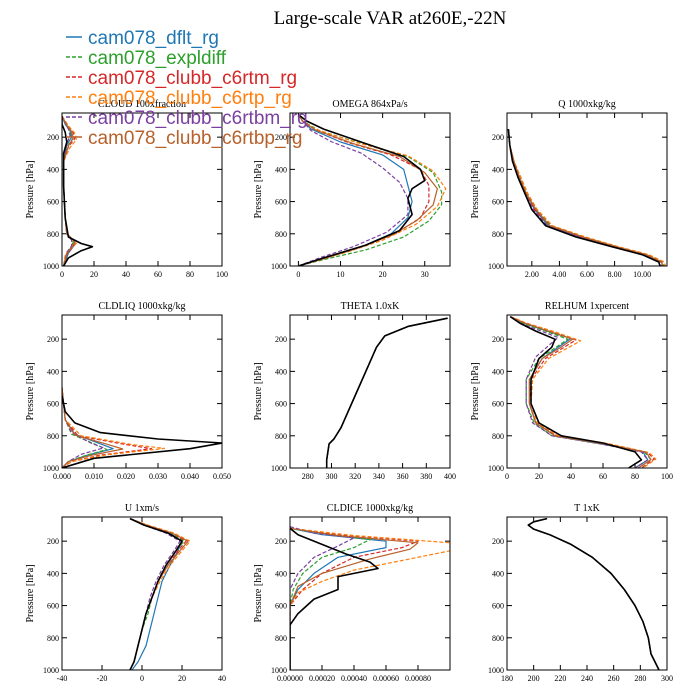  Describe the element at coordinates (587, 306) in the screenshot. I see `panel-title: RELHUM 1xpercent` at that location.